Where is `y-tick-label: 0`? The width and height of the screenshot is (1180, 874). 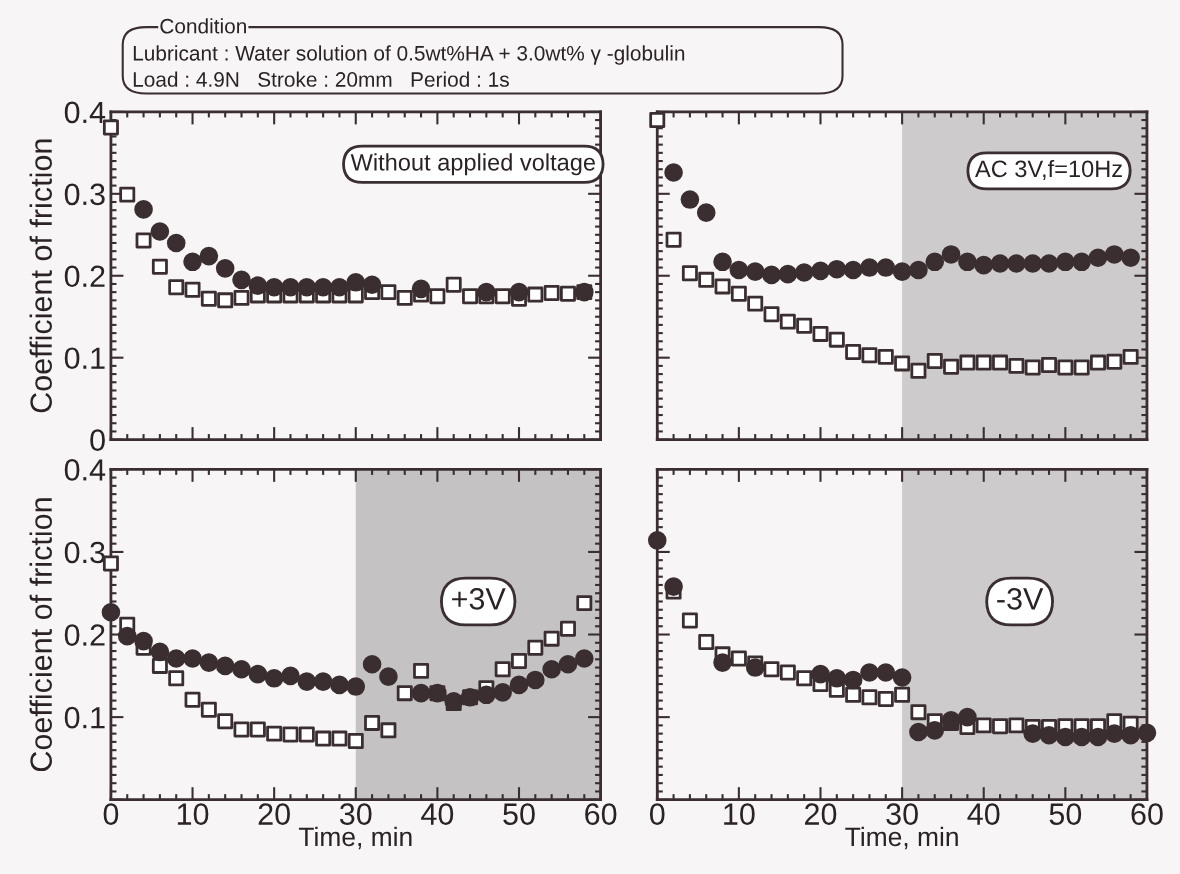
y-tick-label: 0 is located at coordinates (97, 440).